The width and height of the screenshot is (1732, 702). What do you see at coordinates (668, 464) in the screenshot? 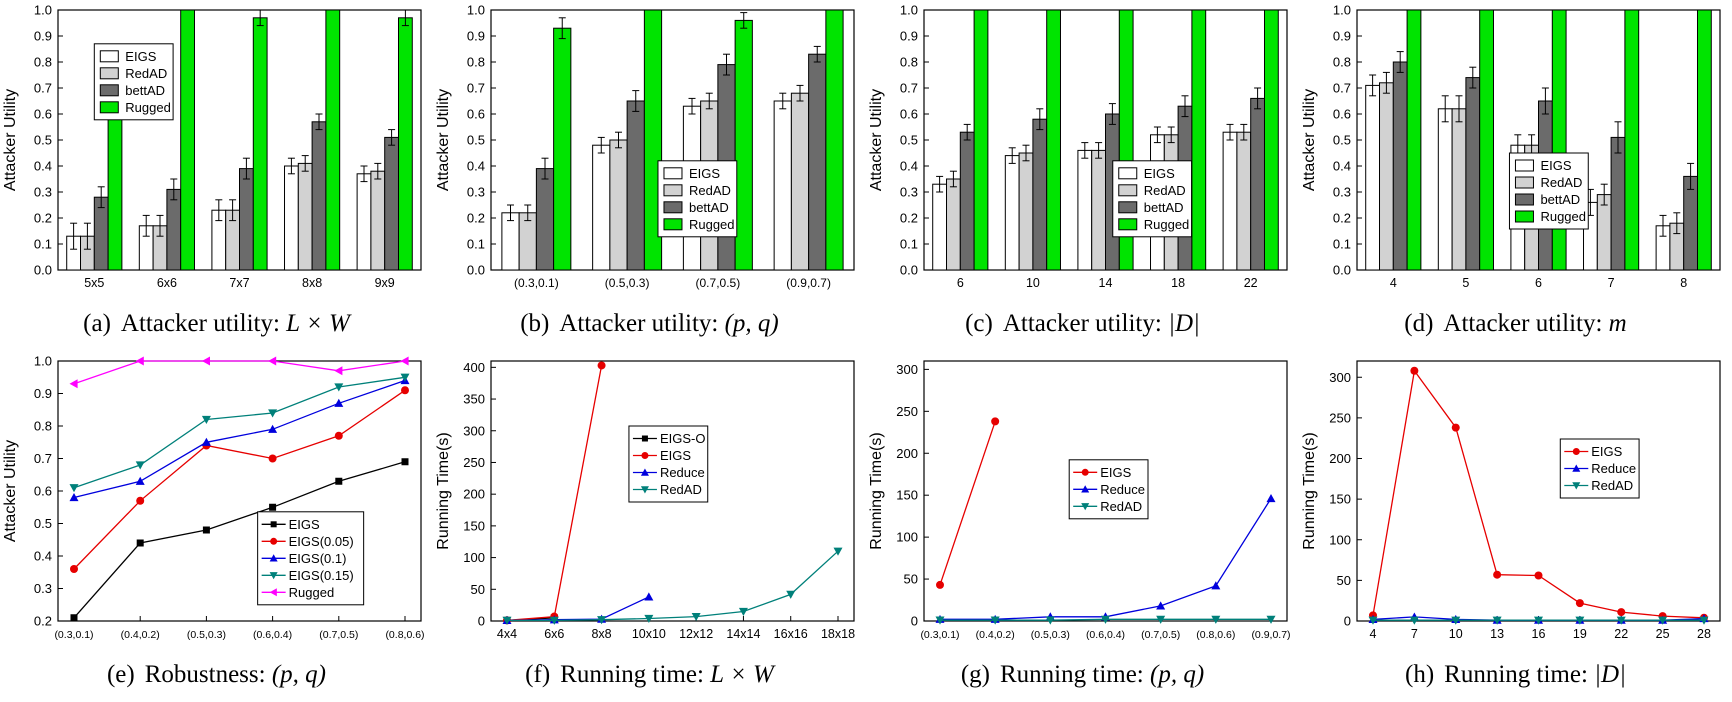
I see `legend: EIGS-O EIGS Reduce RedAD` at bounding box center [668, 464].